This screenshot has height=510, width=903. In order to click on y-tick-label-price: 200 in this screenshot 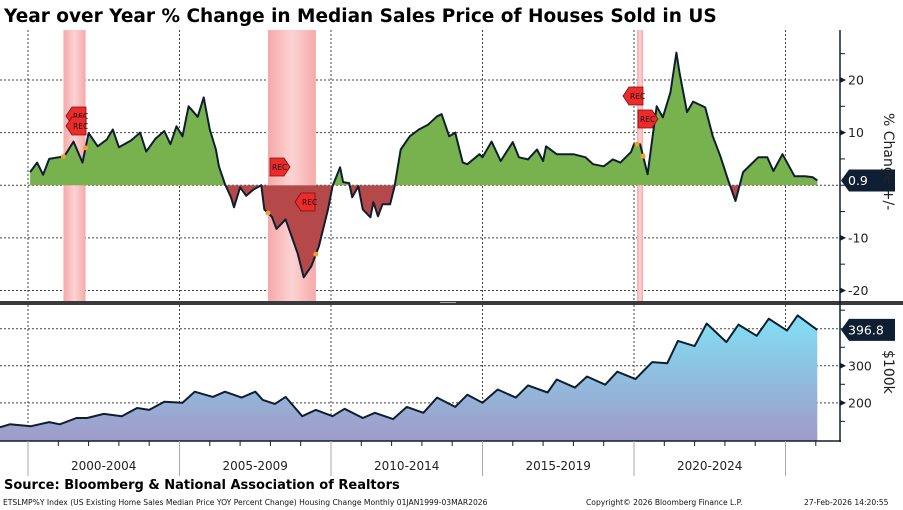, I will do `click(860, 402)`.